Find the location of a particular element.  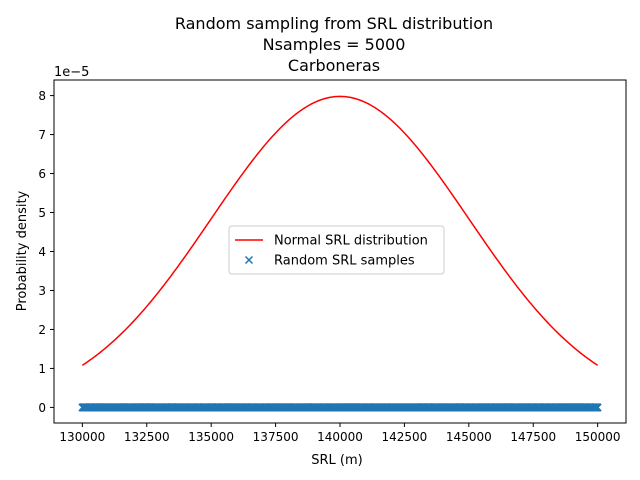

y-axis-offset-text: 1e−5 is located at coordinates (71, 72).